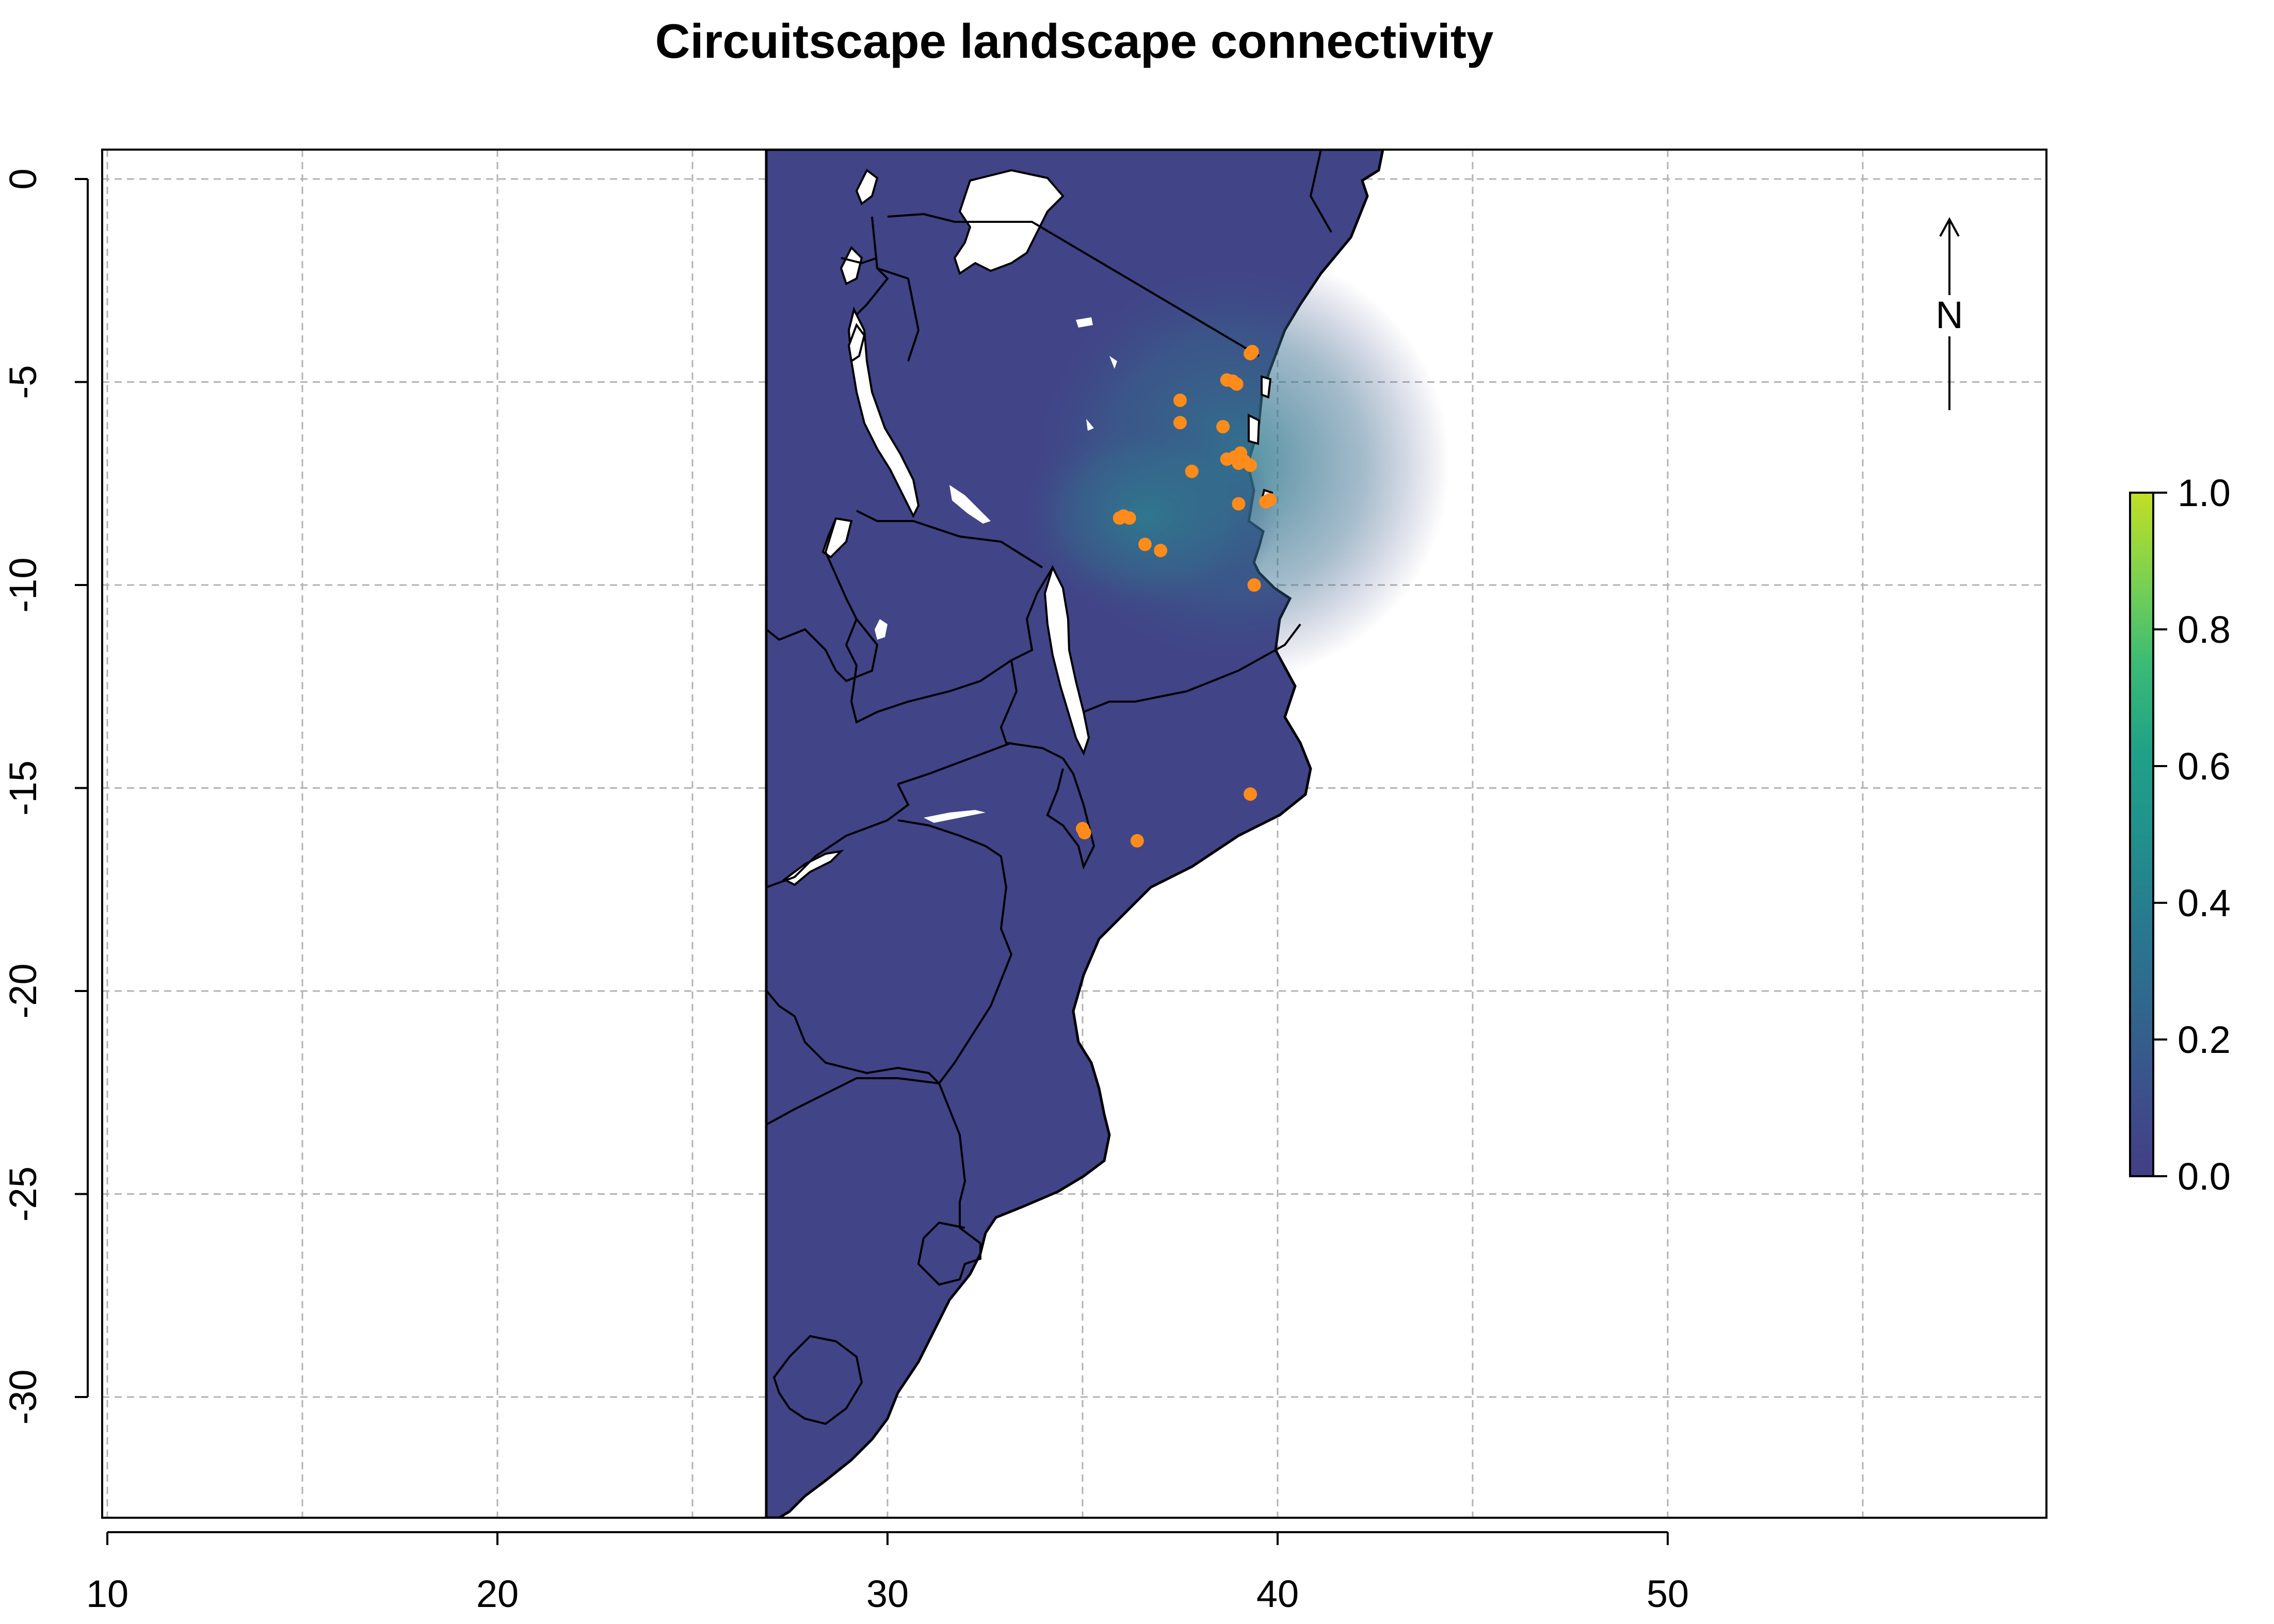  What do you see at coordinates (2141, 835) in the screenshot?
I see `colorbar` at bounding box center [2141, 835].